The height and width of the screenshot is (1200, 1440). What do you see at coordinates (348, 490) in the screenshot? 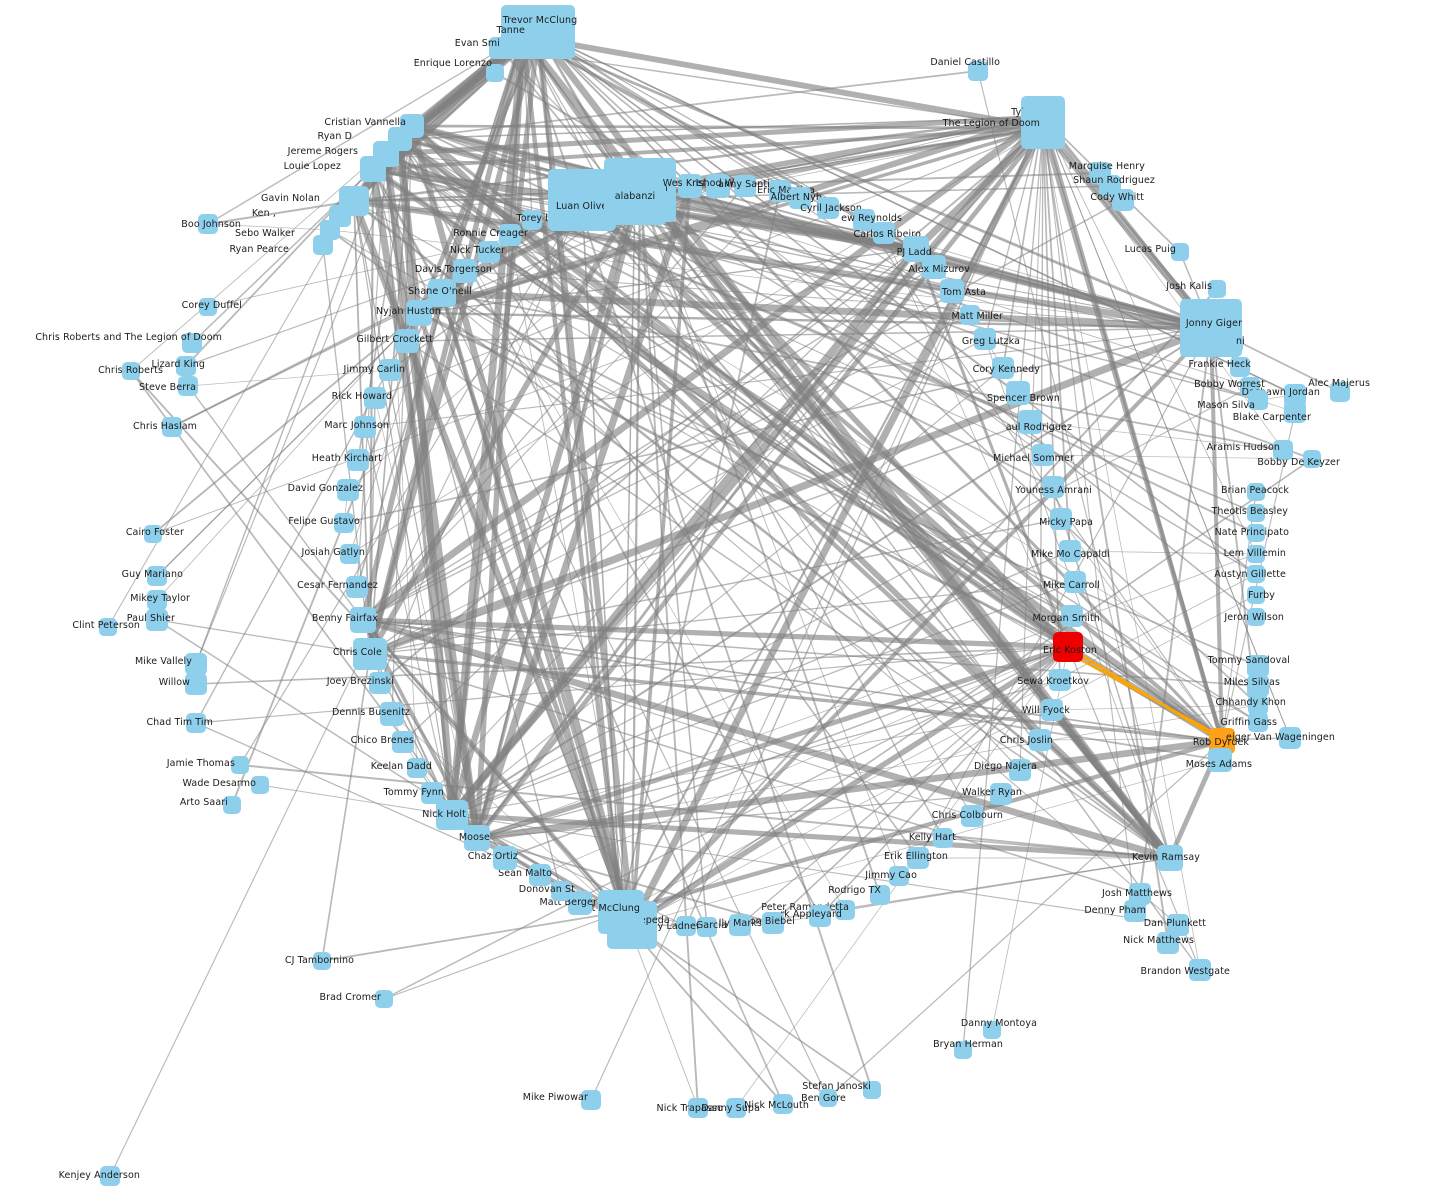
I see `graph-node-david-gonzalez` at bounding box center [348, 490].